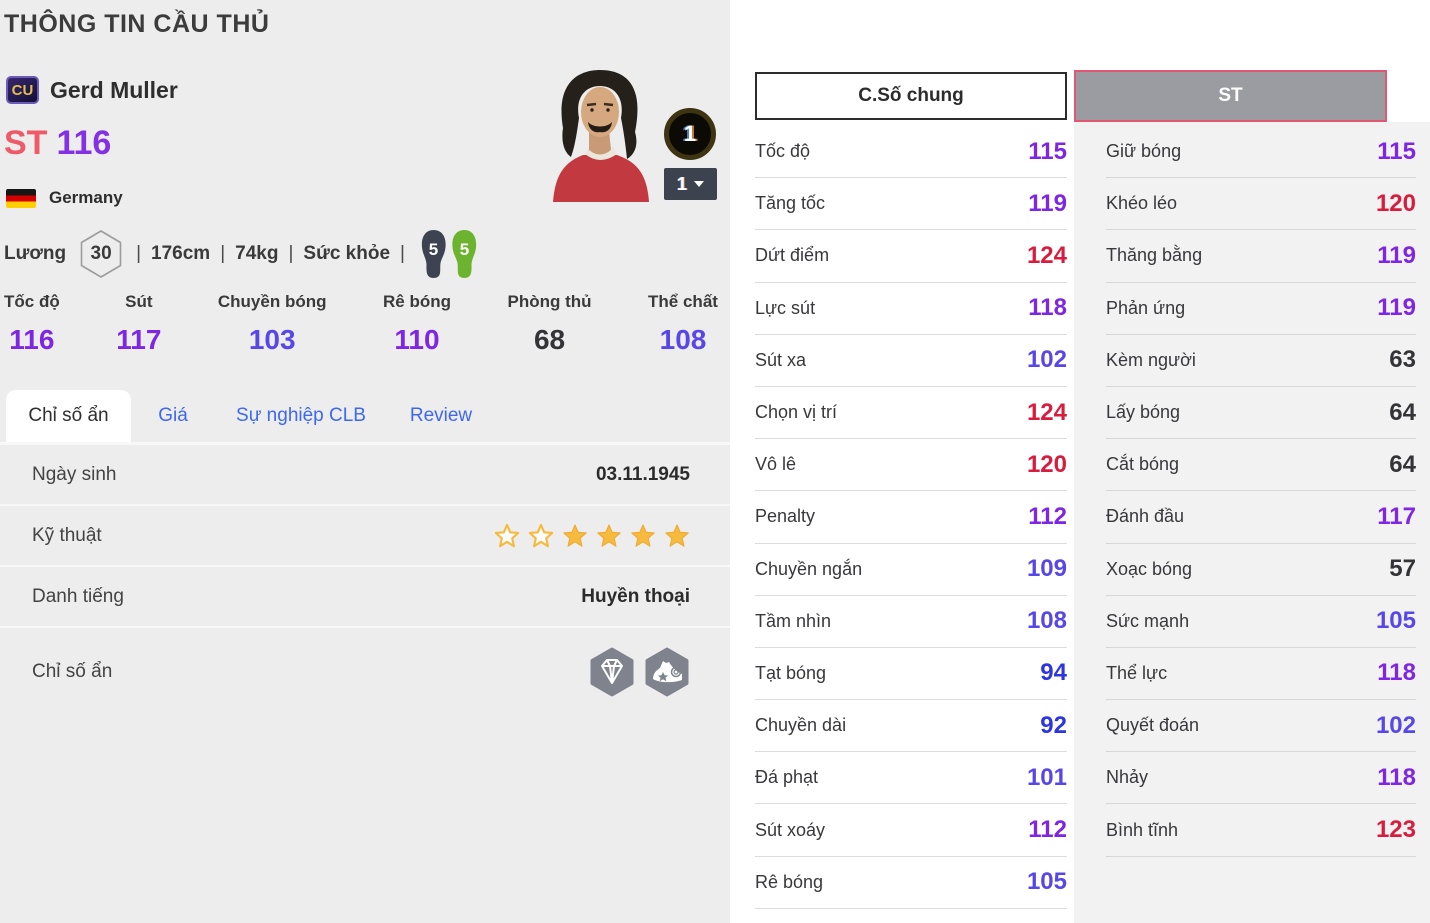  What do you see at coordinates (1146, 307) in the screenshot?
I see `stat-label: Phản ứng` at bounding box center [1146, 307].